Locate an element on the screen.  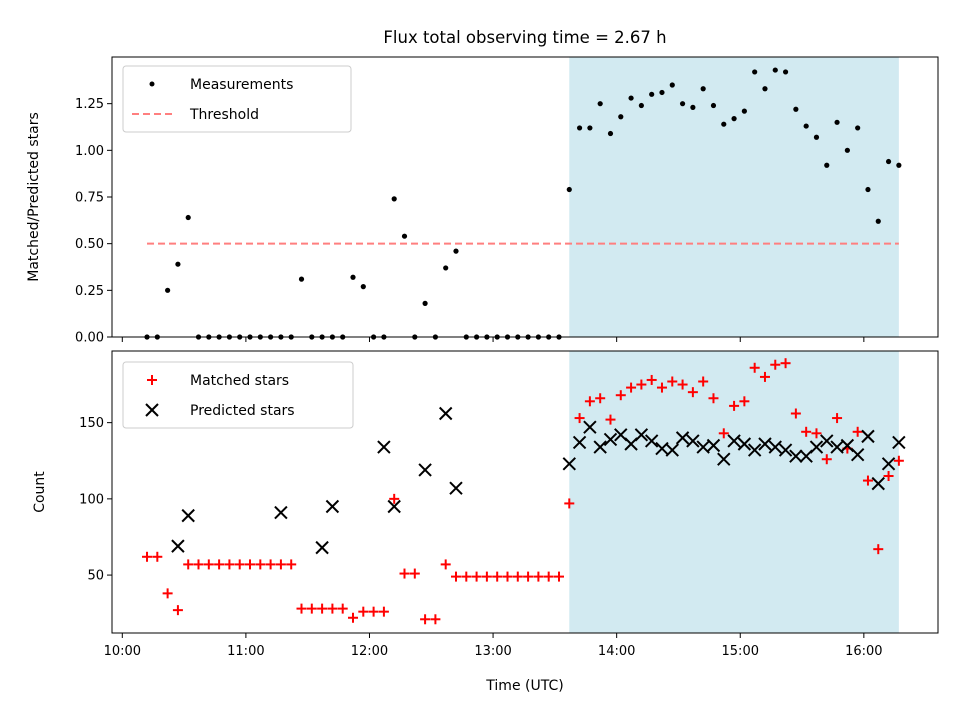
x-axis: 10:00 11:00 12:00 13:00 14:00 15:00 16:00 is located at coordinates (493, 646).